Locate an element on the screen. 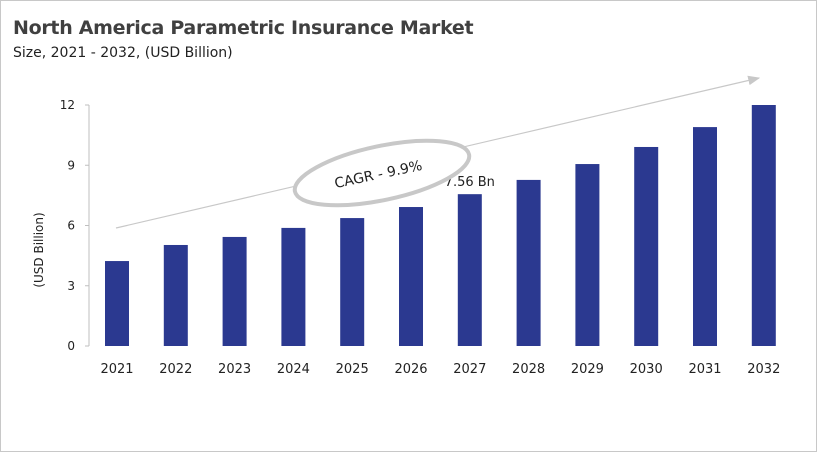 The height and width of the screenshot is (452, 817). bar-2022 is located at coordinates (175, 295).